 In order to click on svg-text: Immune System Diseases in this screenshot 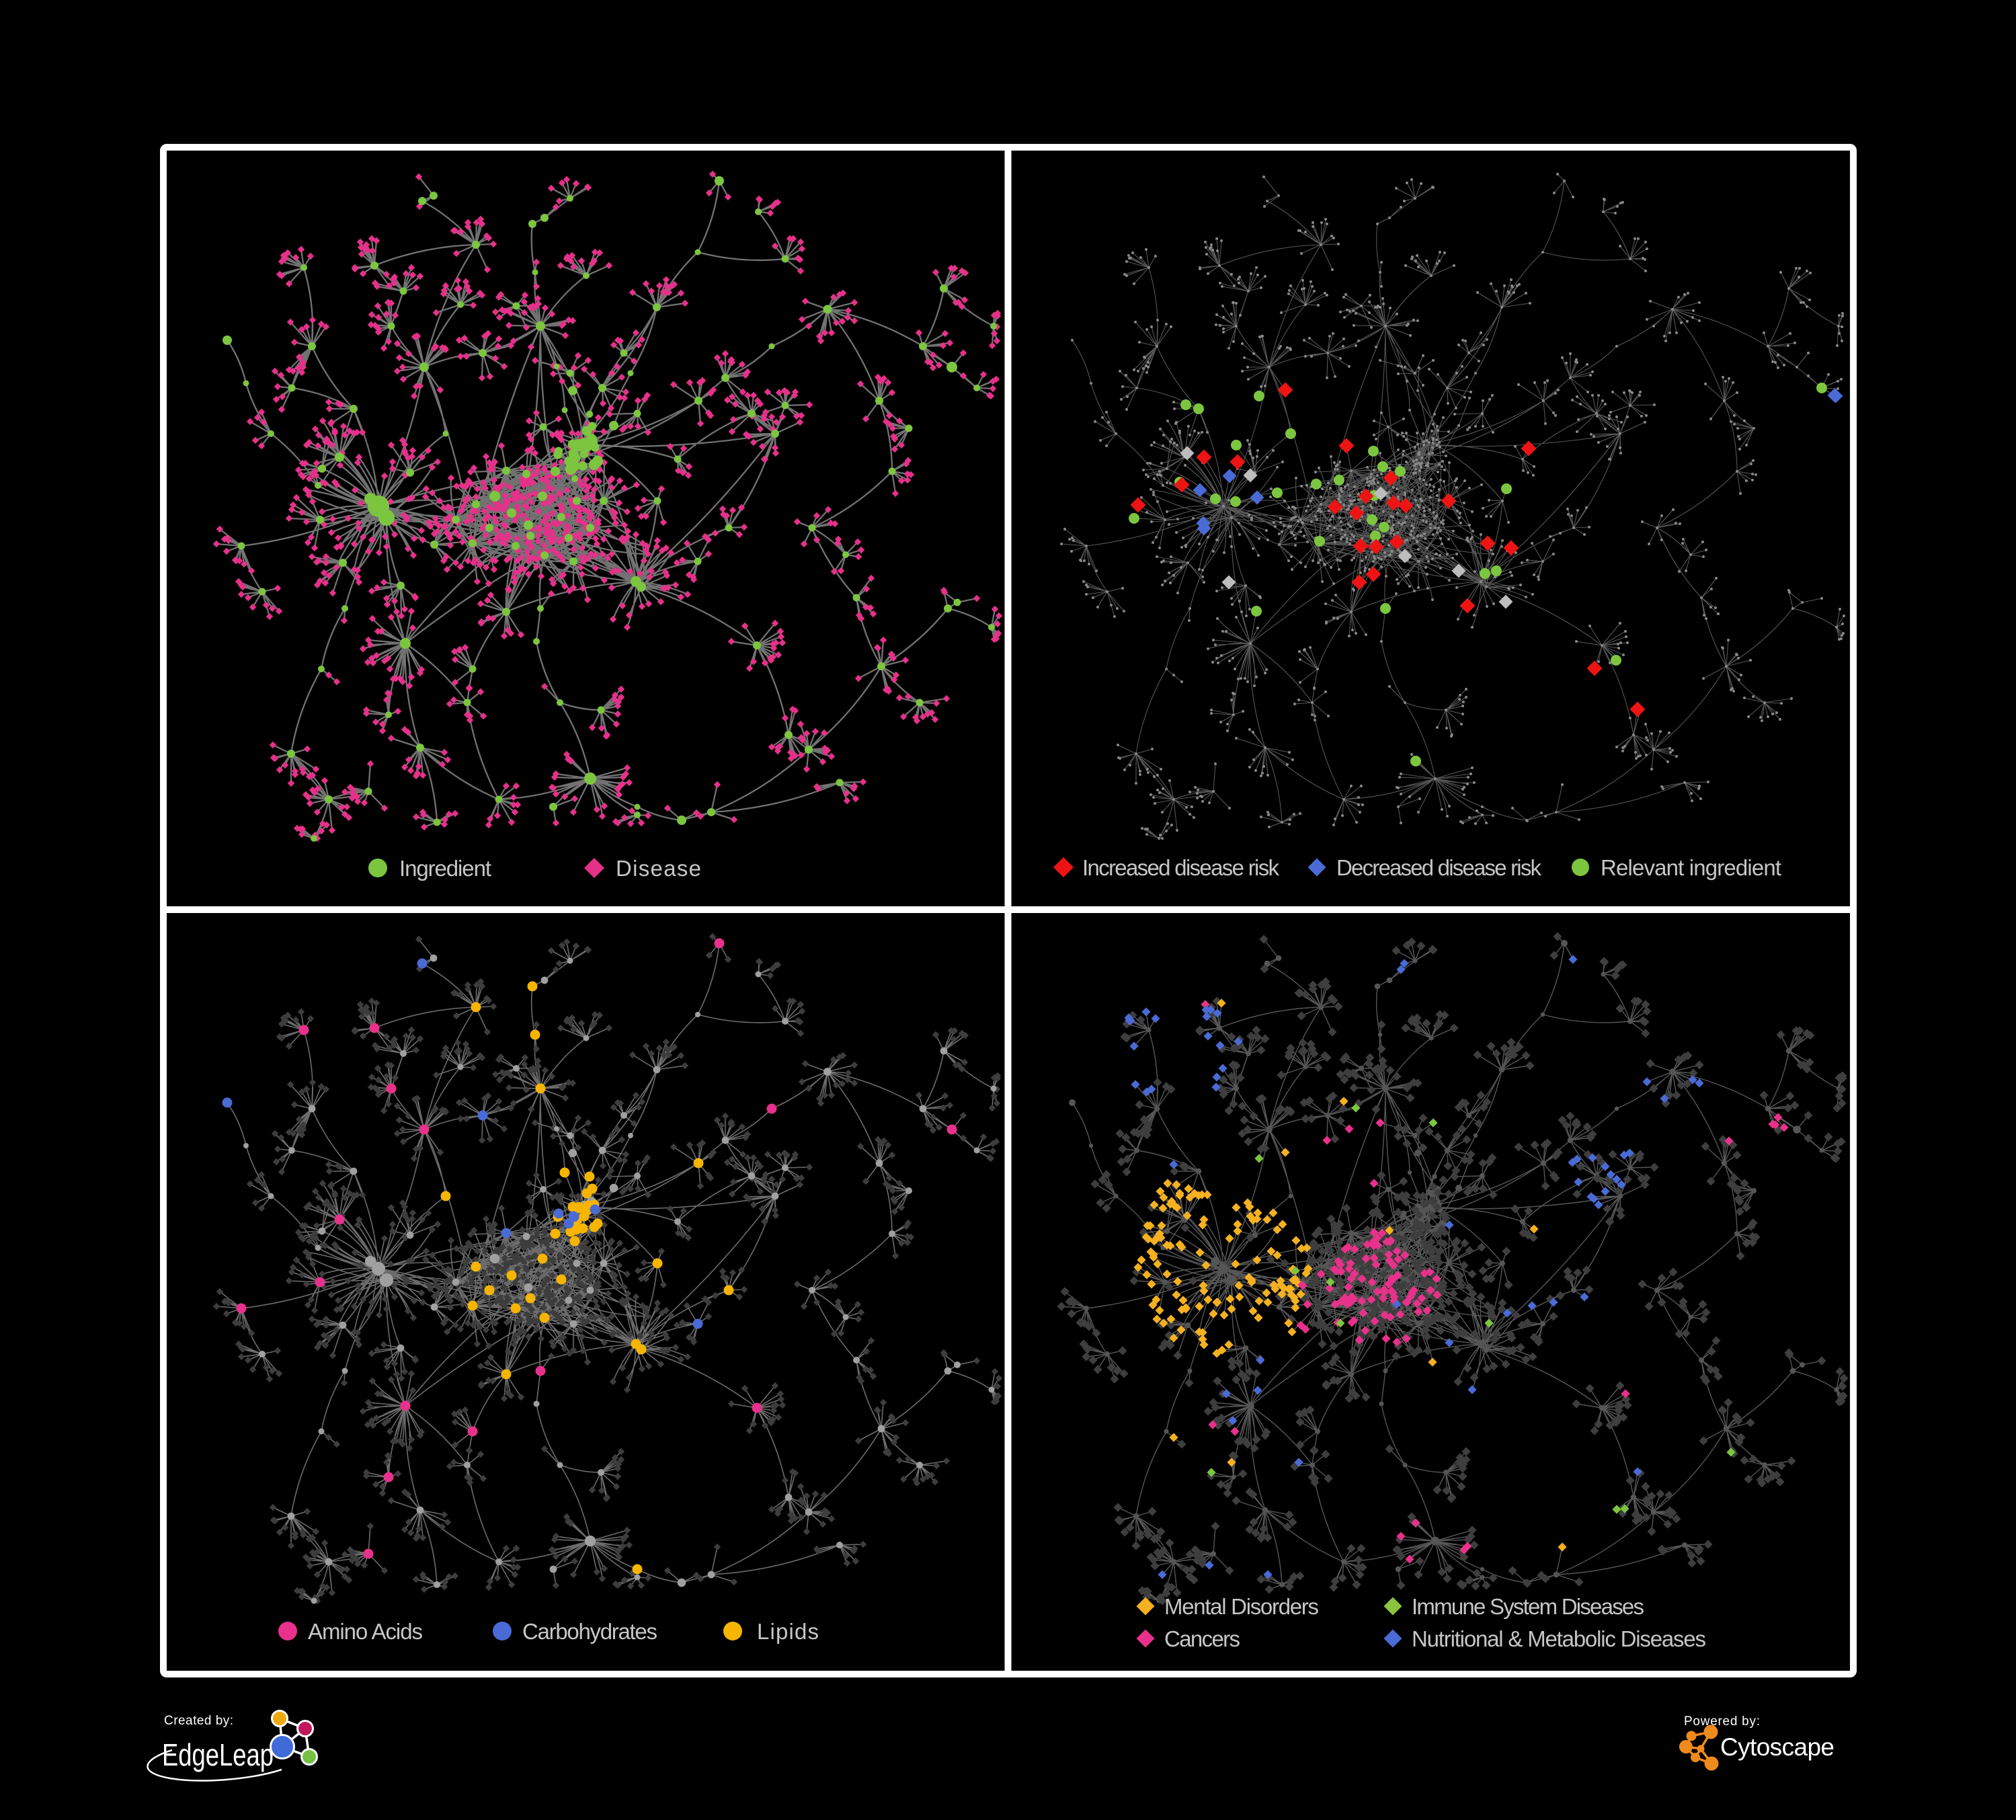, I will do `click(1528, 1606)`.